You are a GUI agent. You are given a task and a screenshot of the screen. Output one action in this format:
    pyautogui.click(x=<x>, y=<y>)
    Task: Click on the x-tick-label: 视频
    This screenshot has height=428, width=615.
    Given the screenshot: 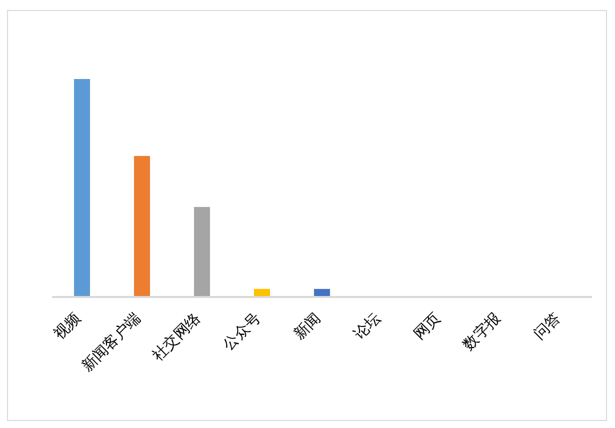 What is the action you would take?
    pyautogui.click(x=67, y=326)
    